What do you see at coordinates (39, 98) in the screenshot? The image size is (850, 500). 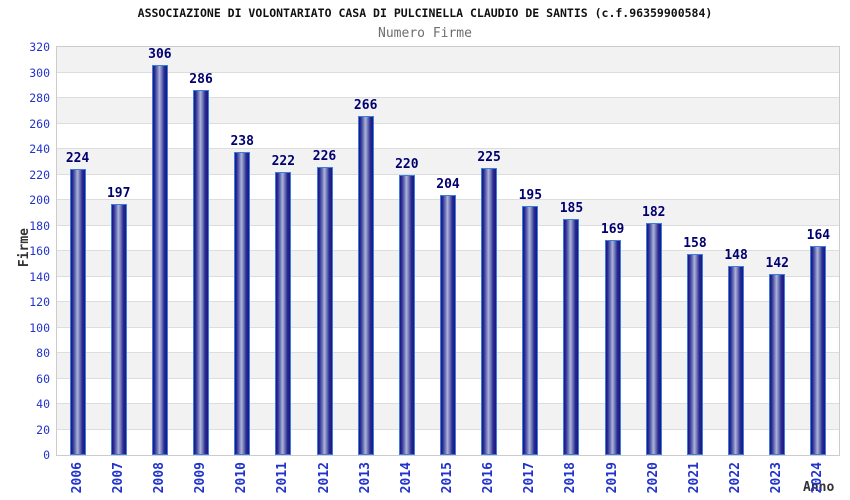 I see `y-tick-label: 280` at bounding box center [39, 98].